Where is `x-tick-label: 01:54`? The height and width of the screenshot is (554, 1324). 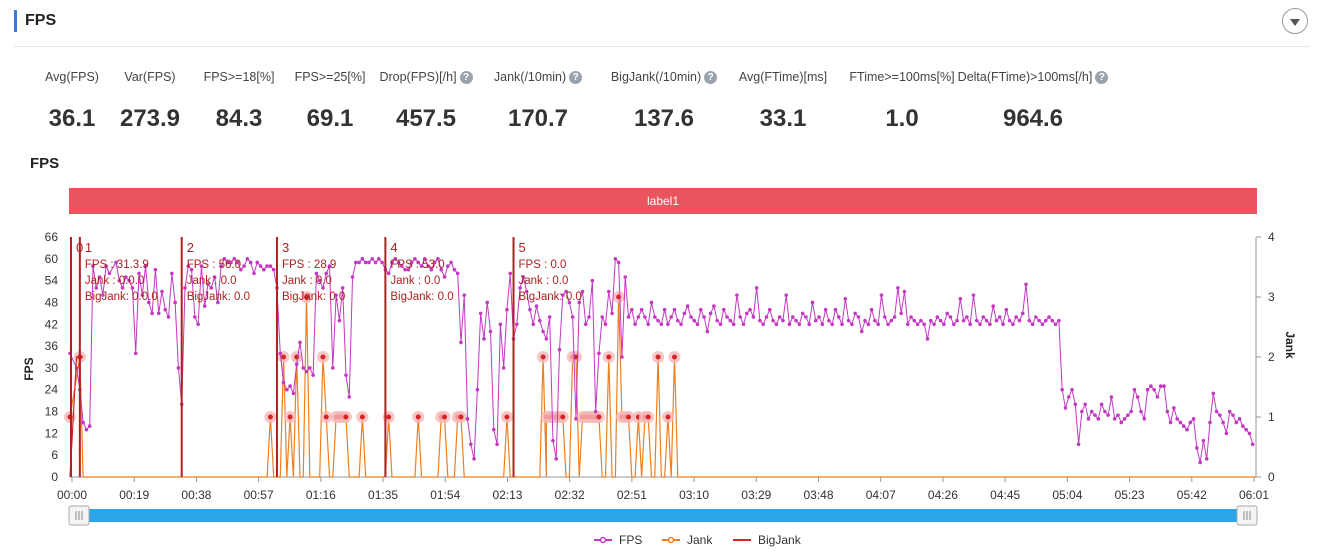 x-tick-label: 01:54 is located at coordinates (445, 495).